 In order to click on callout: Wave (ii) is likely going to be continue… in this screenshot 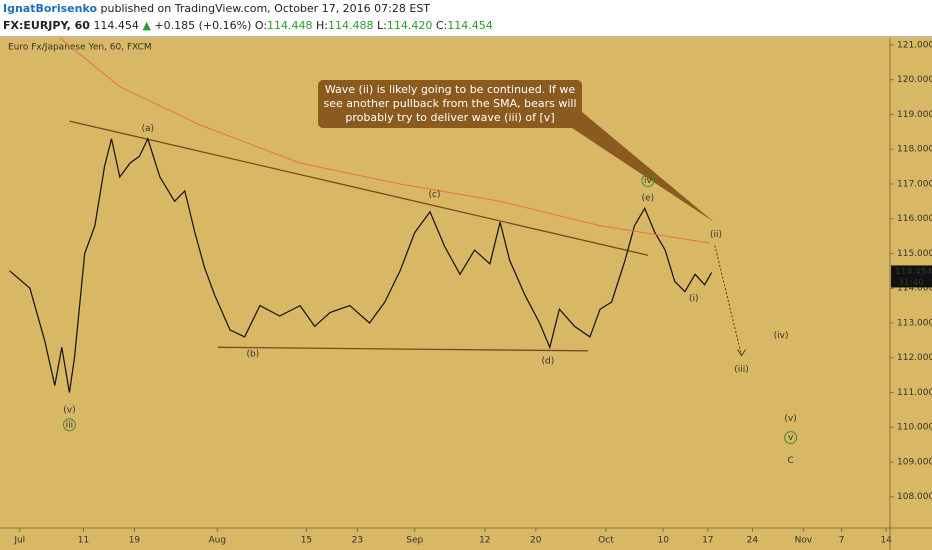, I will do `click(450, 104)`.